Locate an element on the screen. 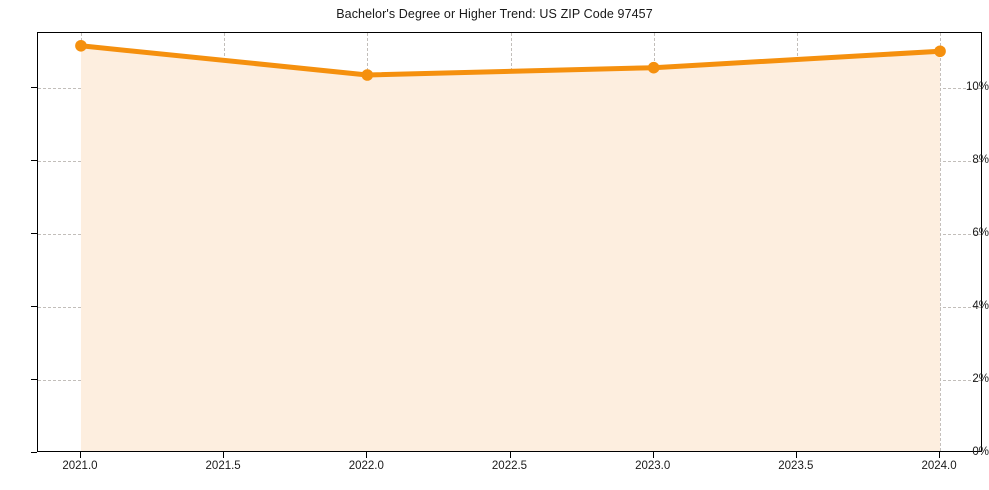 The image size is (989, 490). x-tick-mark-2023.5 is located at coordinates (796, 455).